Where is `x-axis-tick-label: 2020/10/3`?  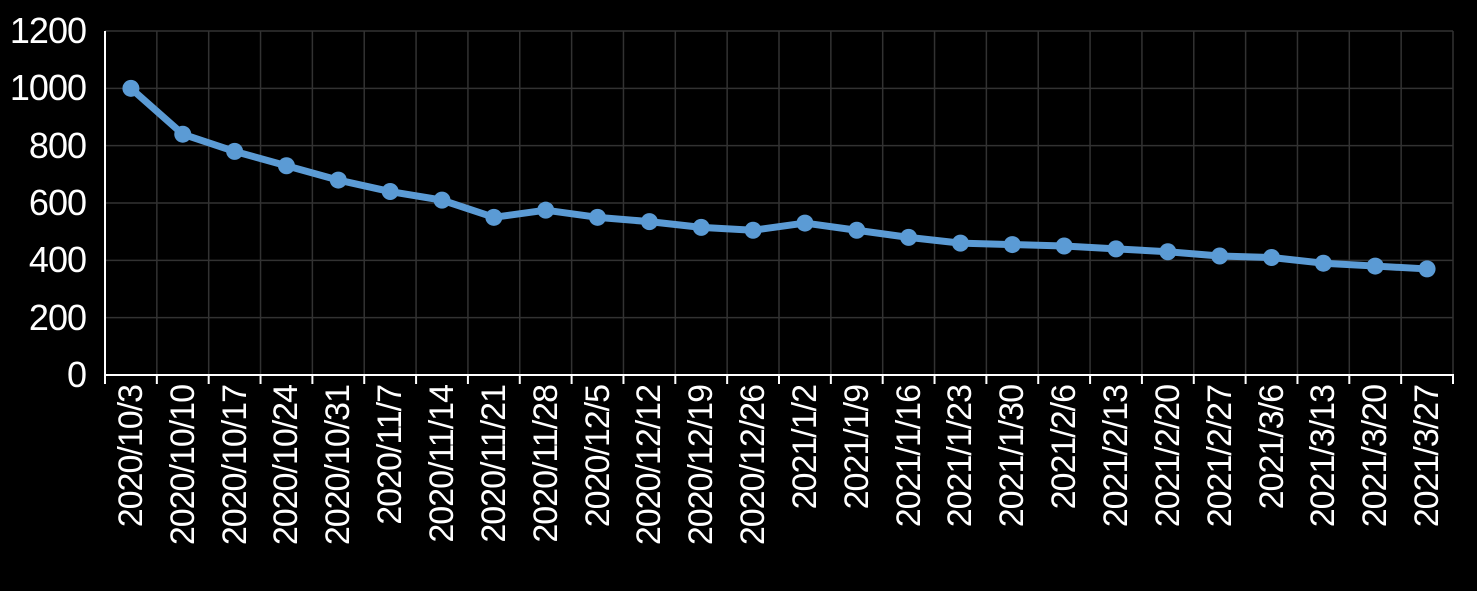
x-axis-tick-label: 2020/10/3 is located at coordinates (130, 456).